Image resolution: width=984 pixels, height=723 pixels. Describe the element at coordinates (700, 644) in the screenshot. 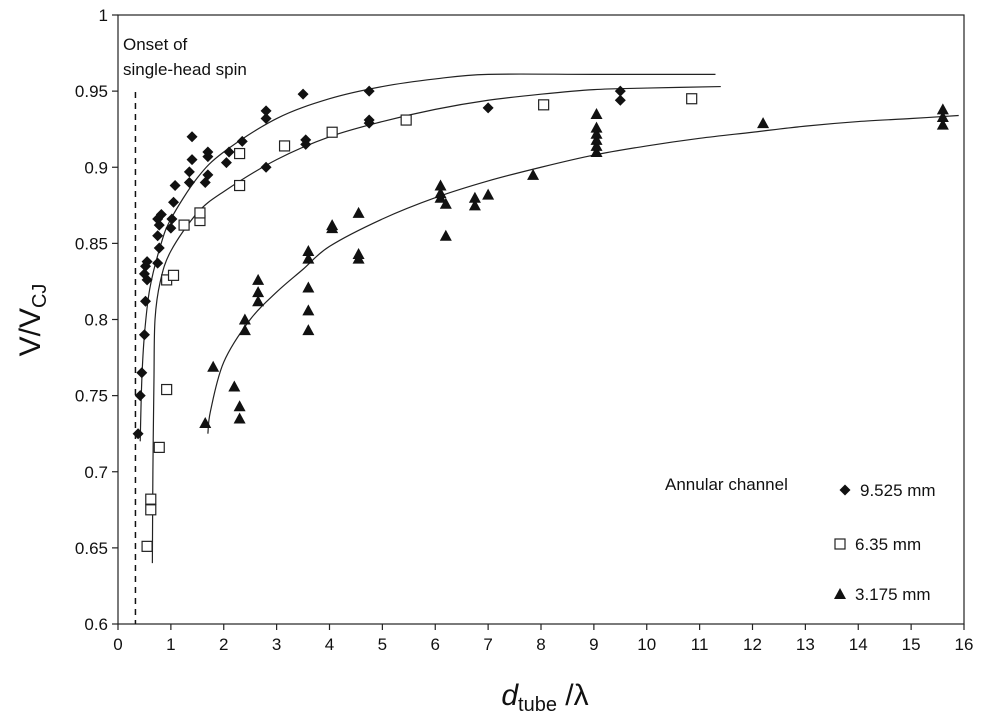

I see `x-tick-label-11: 11` at that location.